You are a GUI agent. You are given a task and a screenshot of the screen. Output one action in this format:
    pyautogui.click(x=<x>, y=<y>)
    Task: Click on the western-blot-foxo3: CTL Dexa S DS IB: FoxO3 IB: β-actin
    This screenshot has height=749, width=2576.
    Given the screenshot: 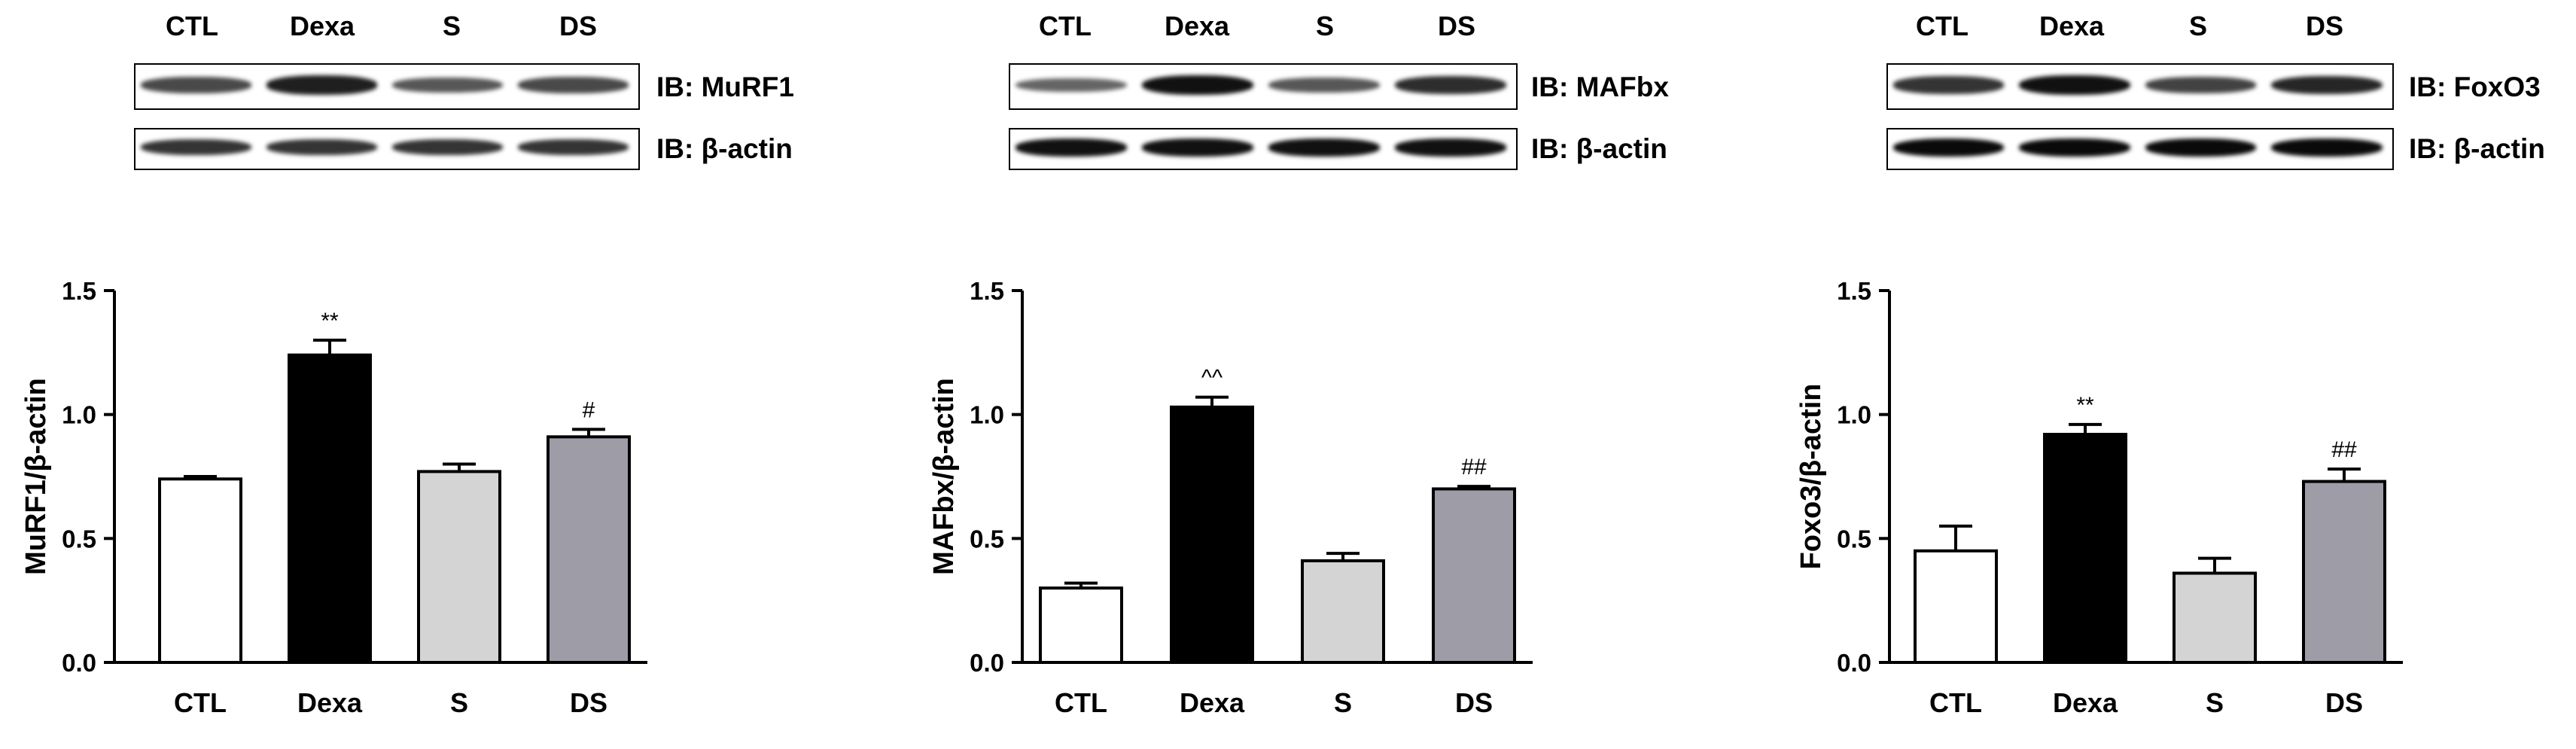 What is the action you would take?
    pyautogui.click(x=2145, y=90)
    